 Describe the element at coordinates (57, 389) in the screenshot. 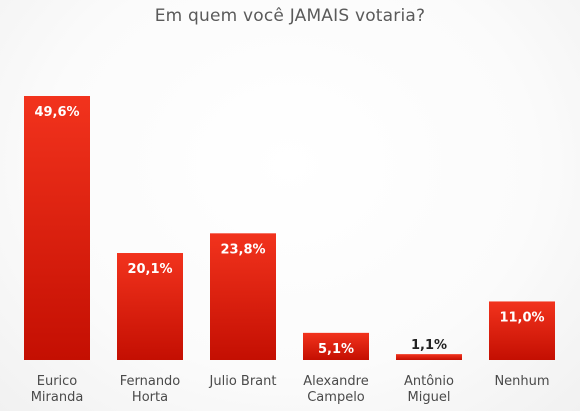

I see `category-label-0: Eurico Miranda` at that location.